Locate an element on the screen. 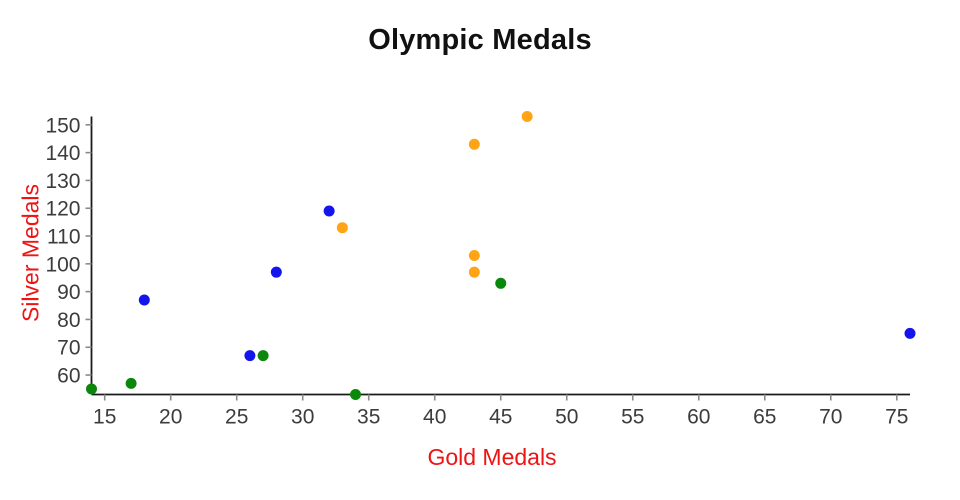  y-tick-label: 120 is located at coordinates (62, 209).